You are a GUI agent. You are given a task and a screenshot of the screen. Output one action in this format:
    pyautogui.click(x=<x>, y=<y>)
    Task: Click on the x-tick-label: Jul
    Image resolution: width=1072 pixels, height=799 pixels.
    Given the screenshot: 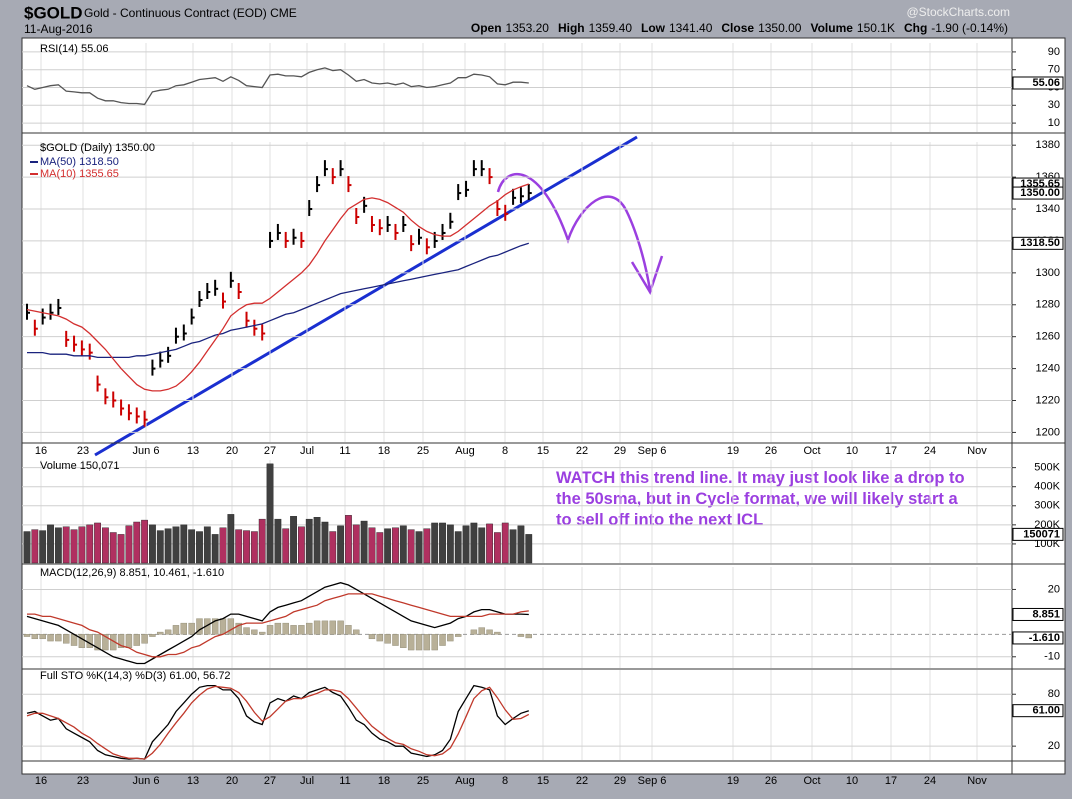 What is the action you would take?
    pyautogui.click(x=307, y=451)
    